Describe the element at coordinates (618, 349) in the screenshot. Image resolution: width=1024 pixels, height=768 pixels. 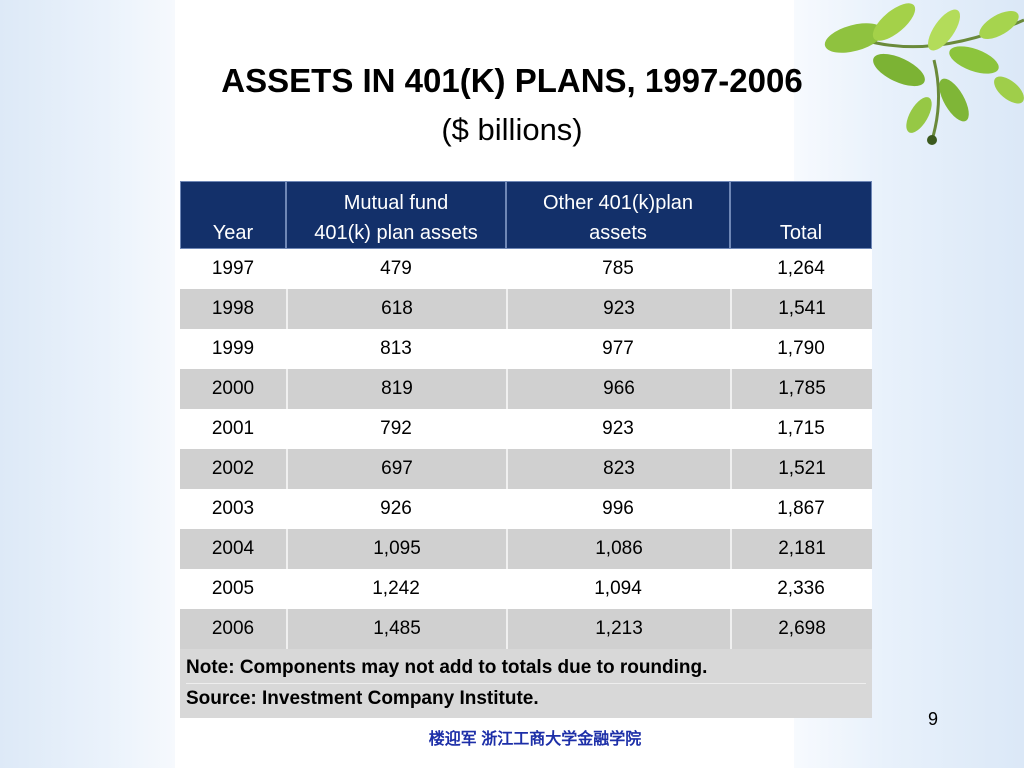
I see `cell-other: 977` at that location.